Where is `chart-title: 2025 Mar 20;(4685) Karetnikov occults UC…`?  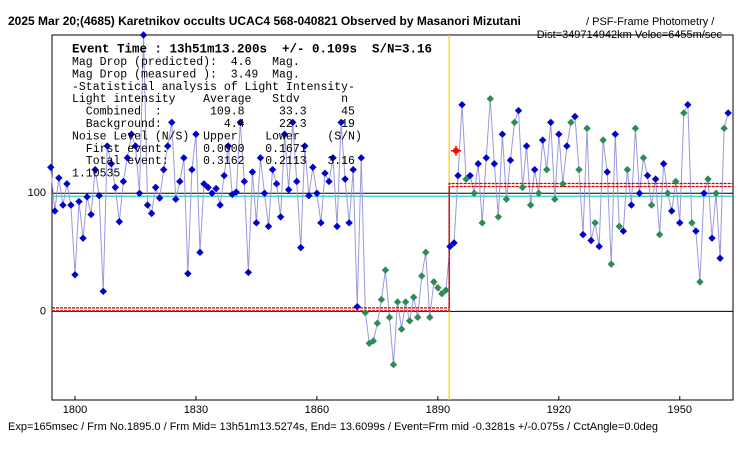 chart-title: 2025 Mar 20;(4685) Karetnikov occults UC… is located at coordinates (264, 21).